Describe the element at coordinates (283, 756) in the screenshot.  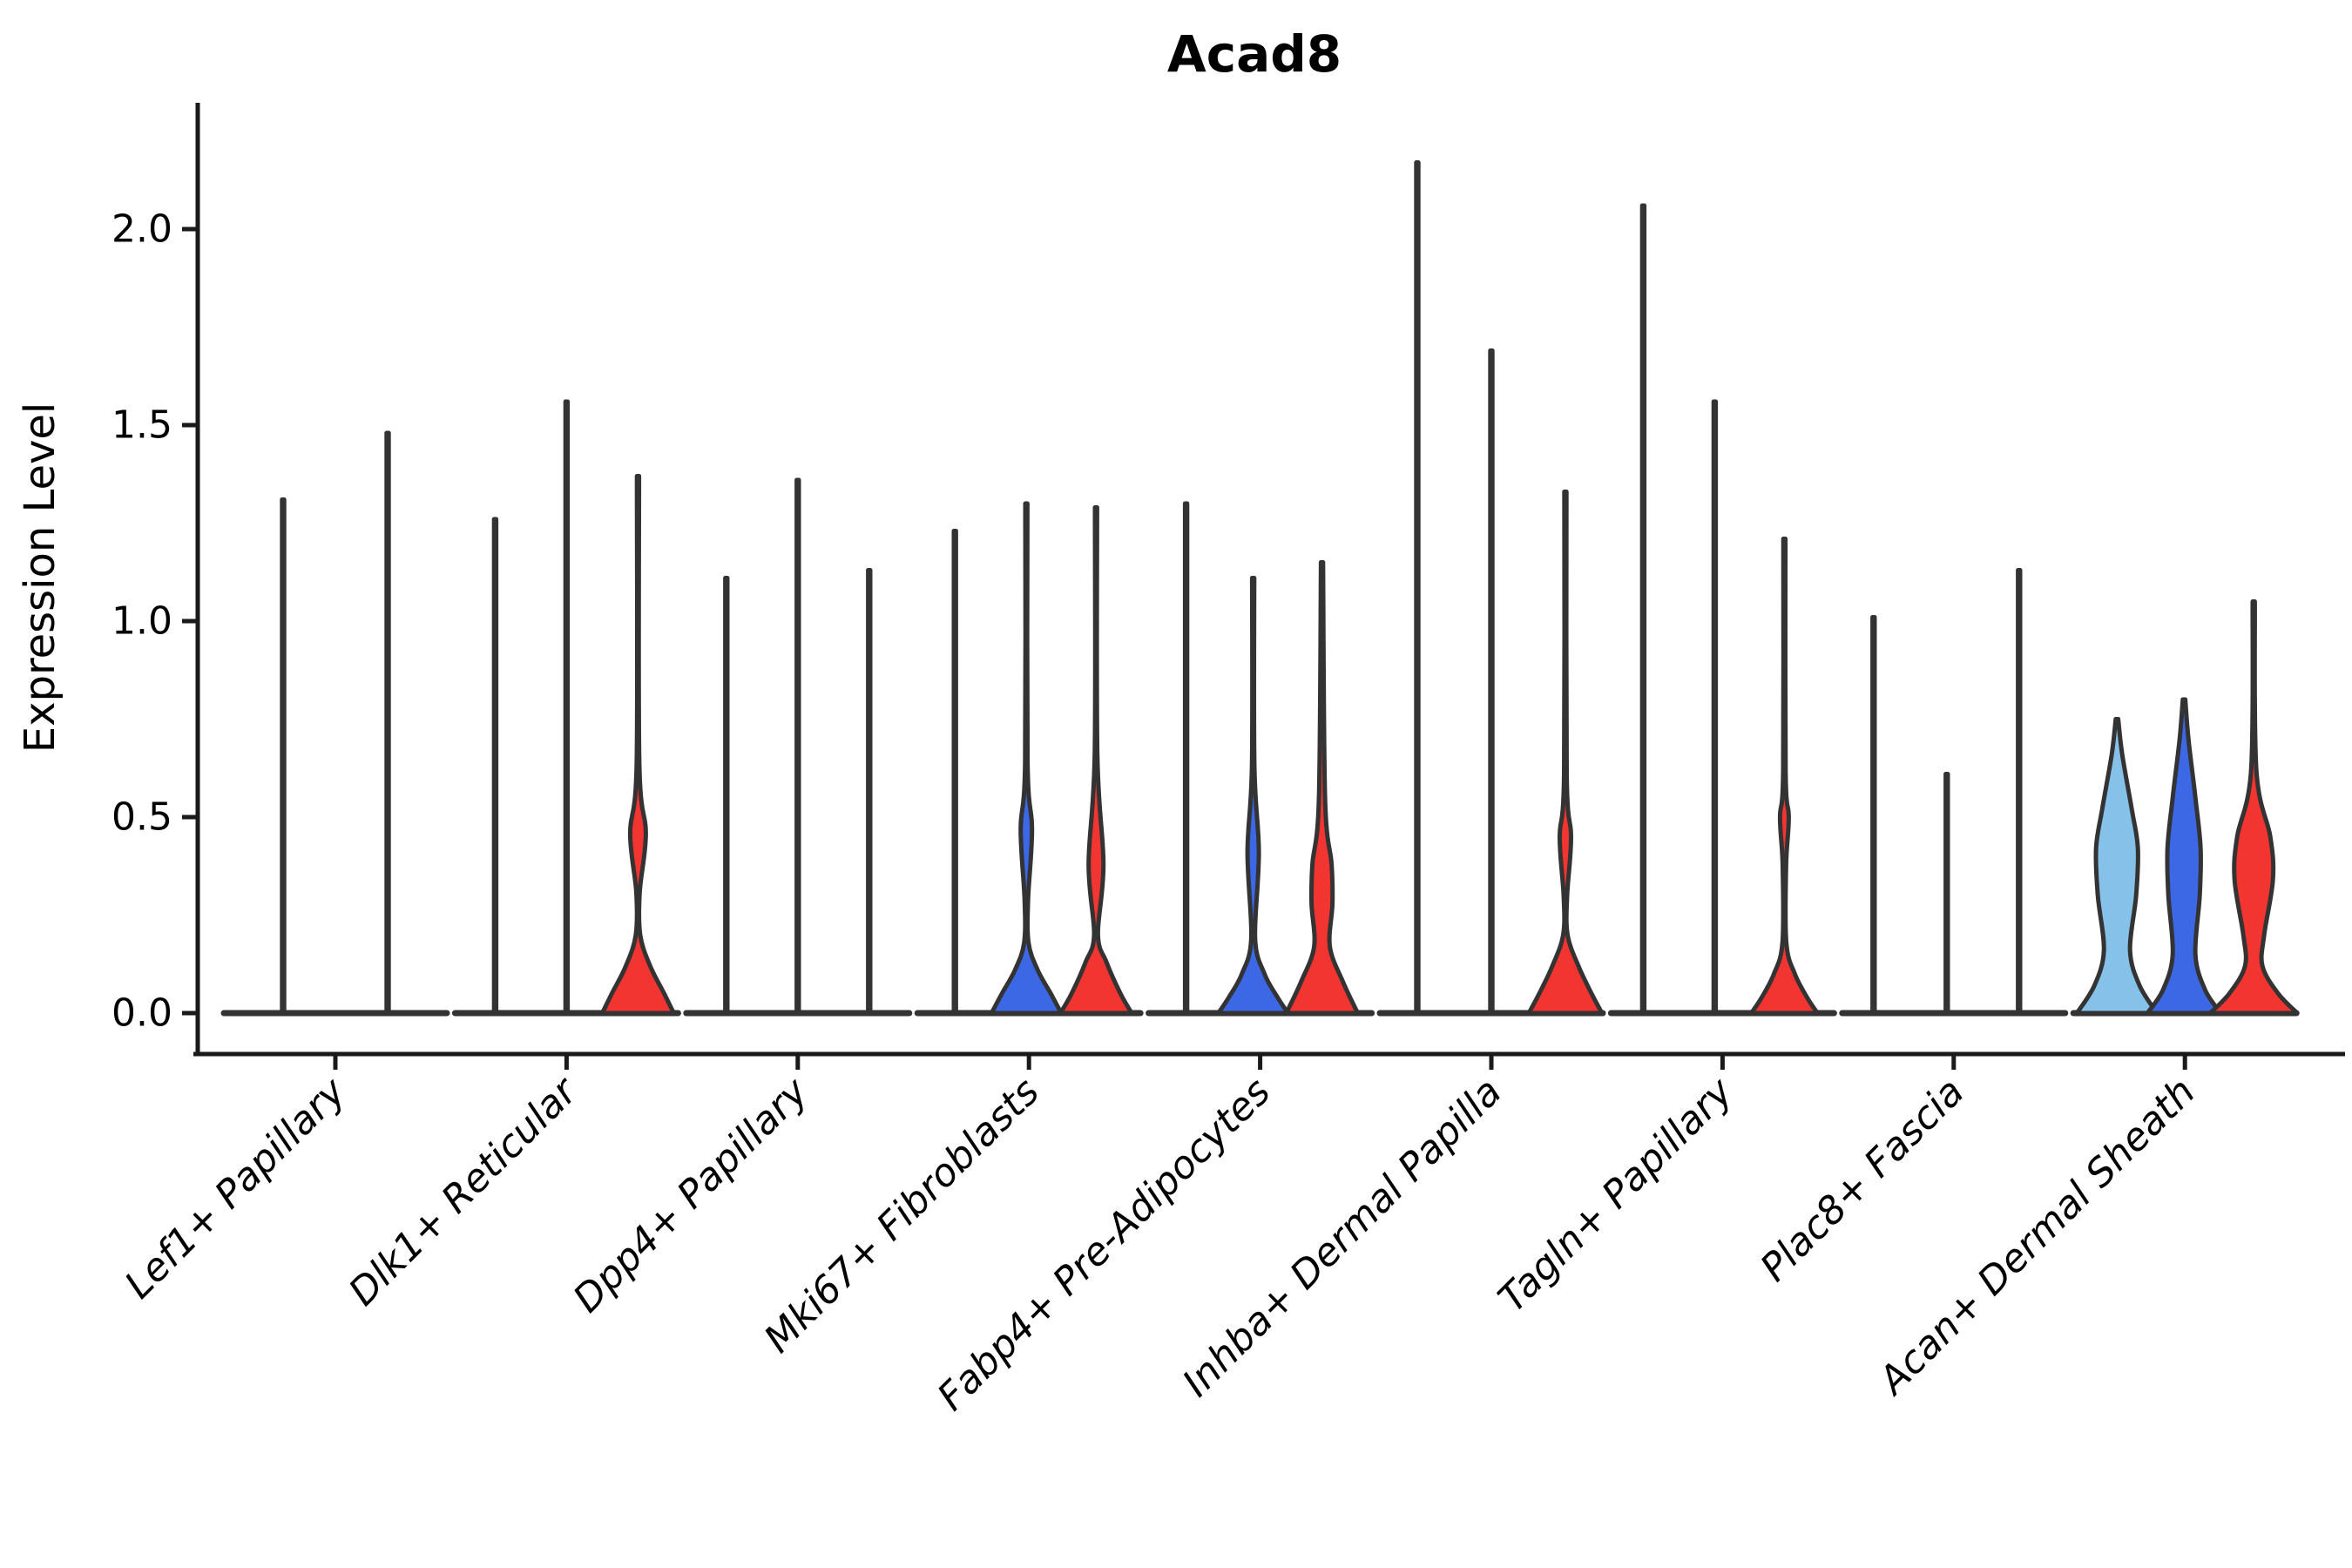
I see `violin-cat1-v1` at that location.